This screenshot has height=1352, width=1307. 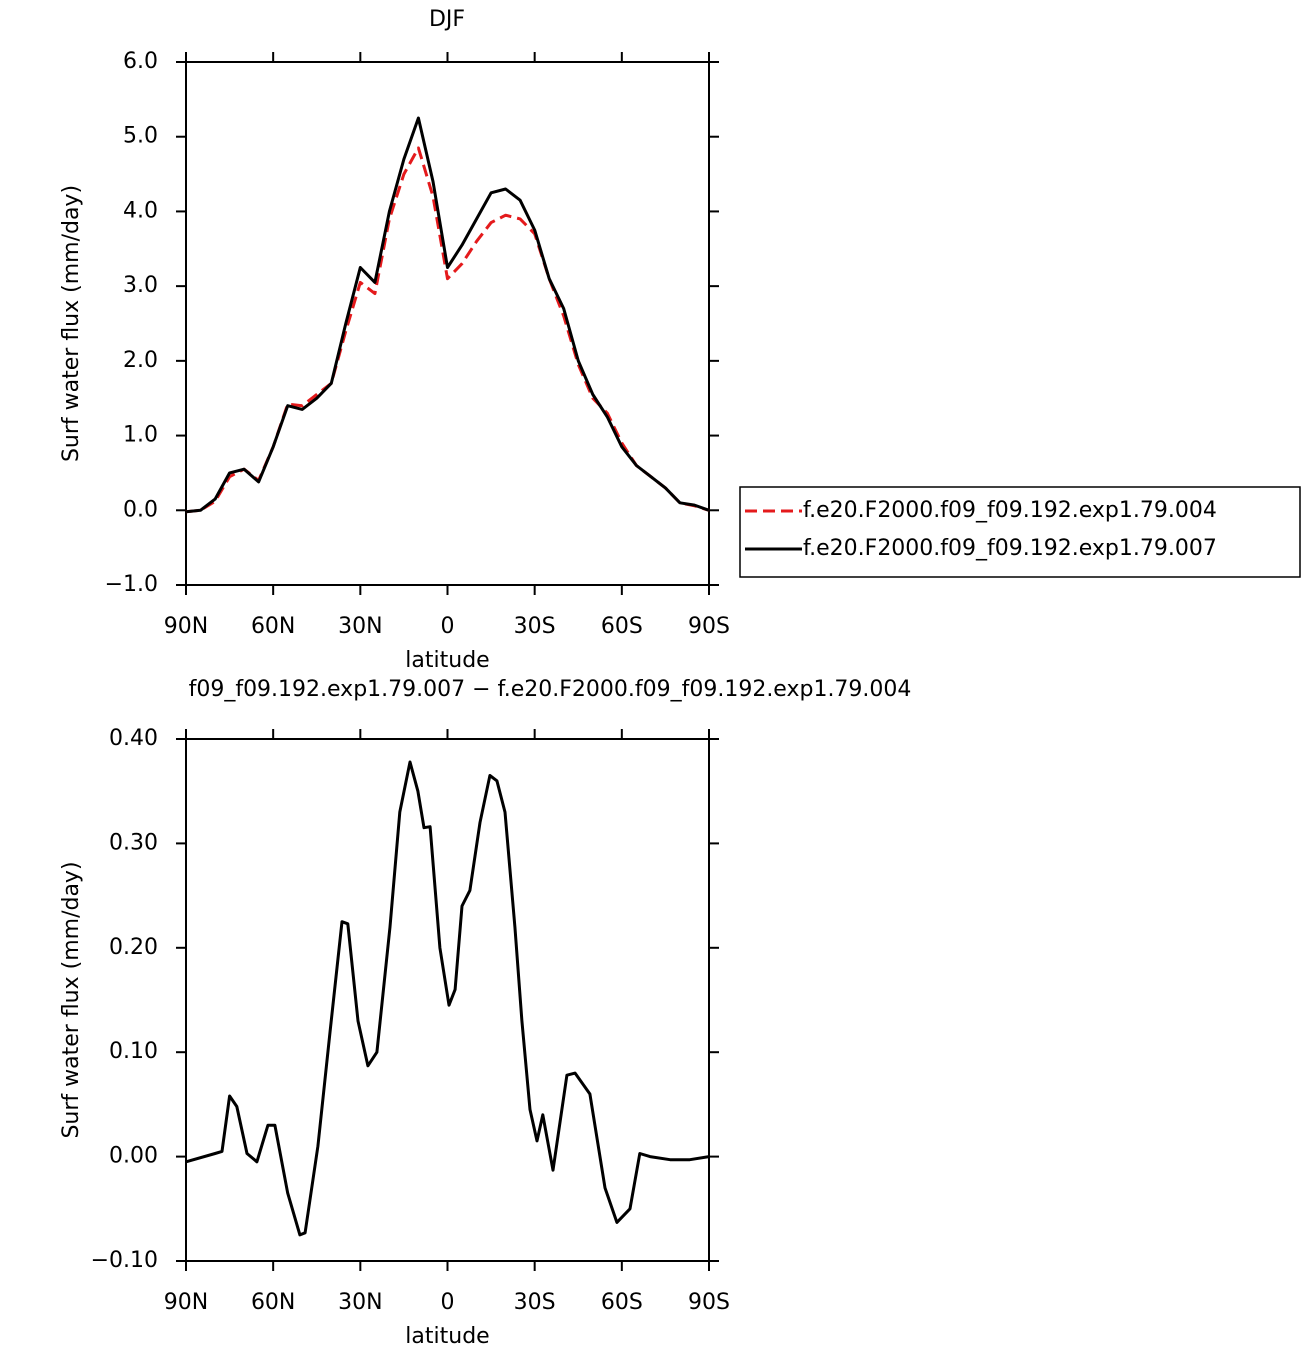 What do you see at coordinates (447, 19) in the screenshot?
I see `chart-title: DJF` at bounding box center [447, 19].